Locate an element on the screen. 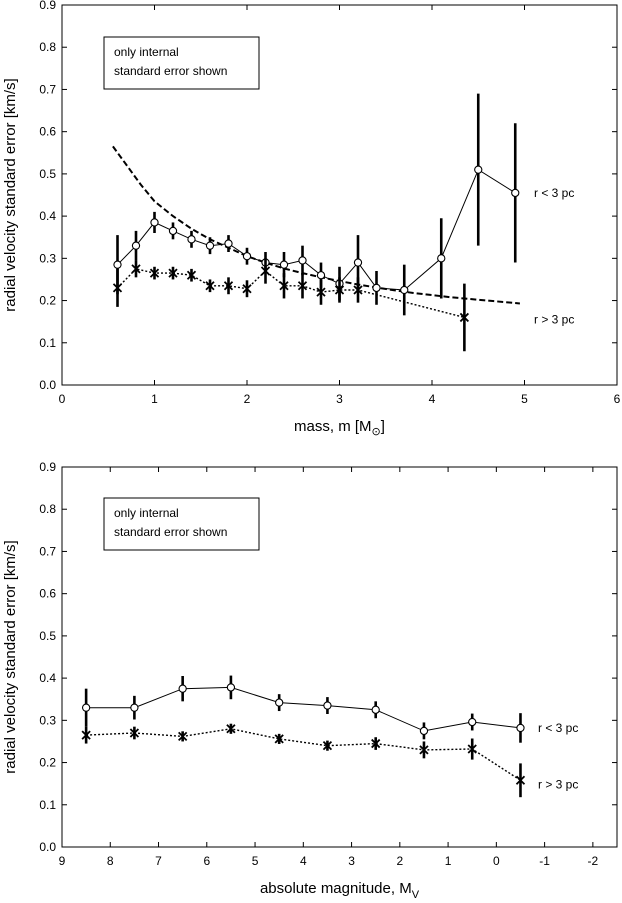  x-axis-title-sub: V is located at coordinates (416, 895).